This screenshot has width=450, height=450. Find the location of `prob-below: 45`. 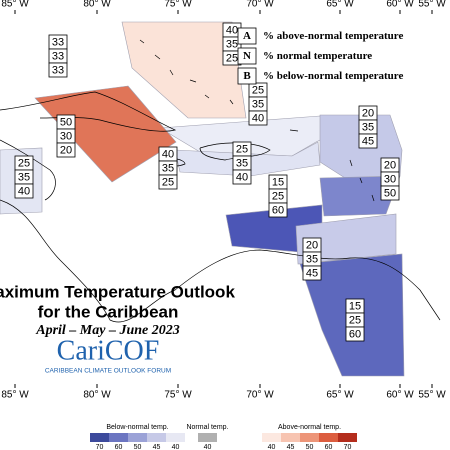

prob-below: 45 is located at coordinates (312, 273).